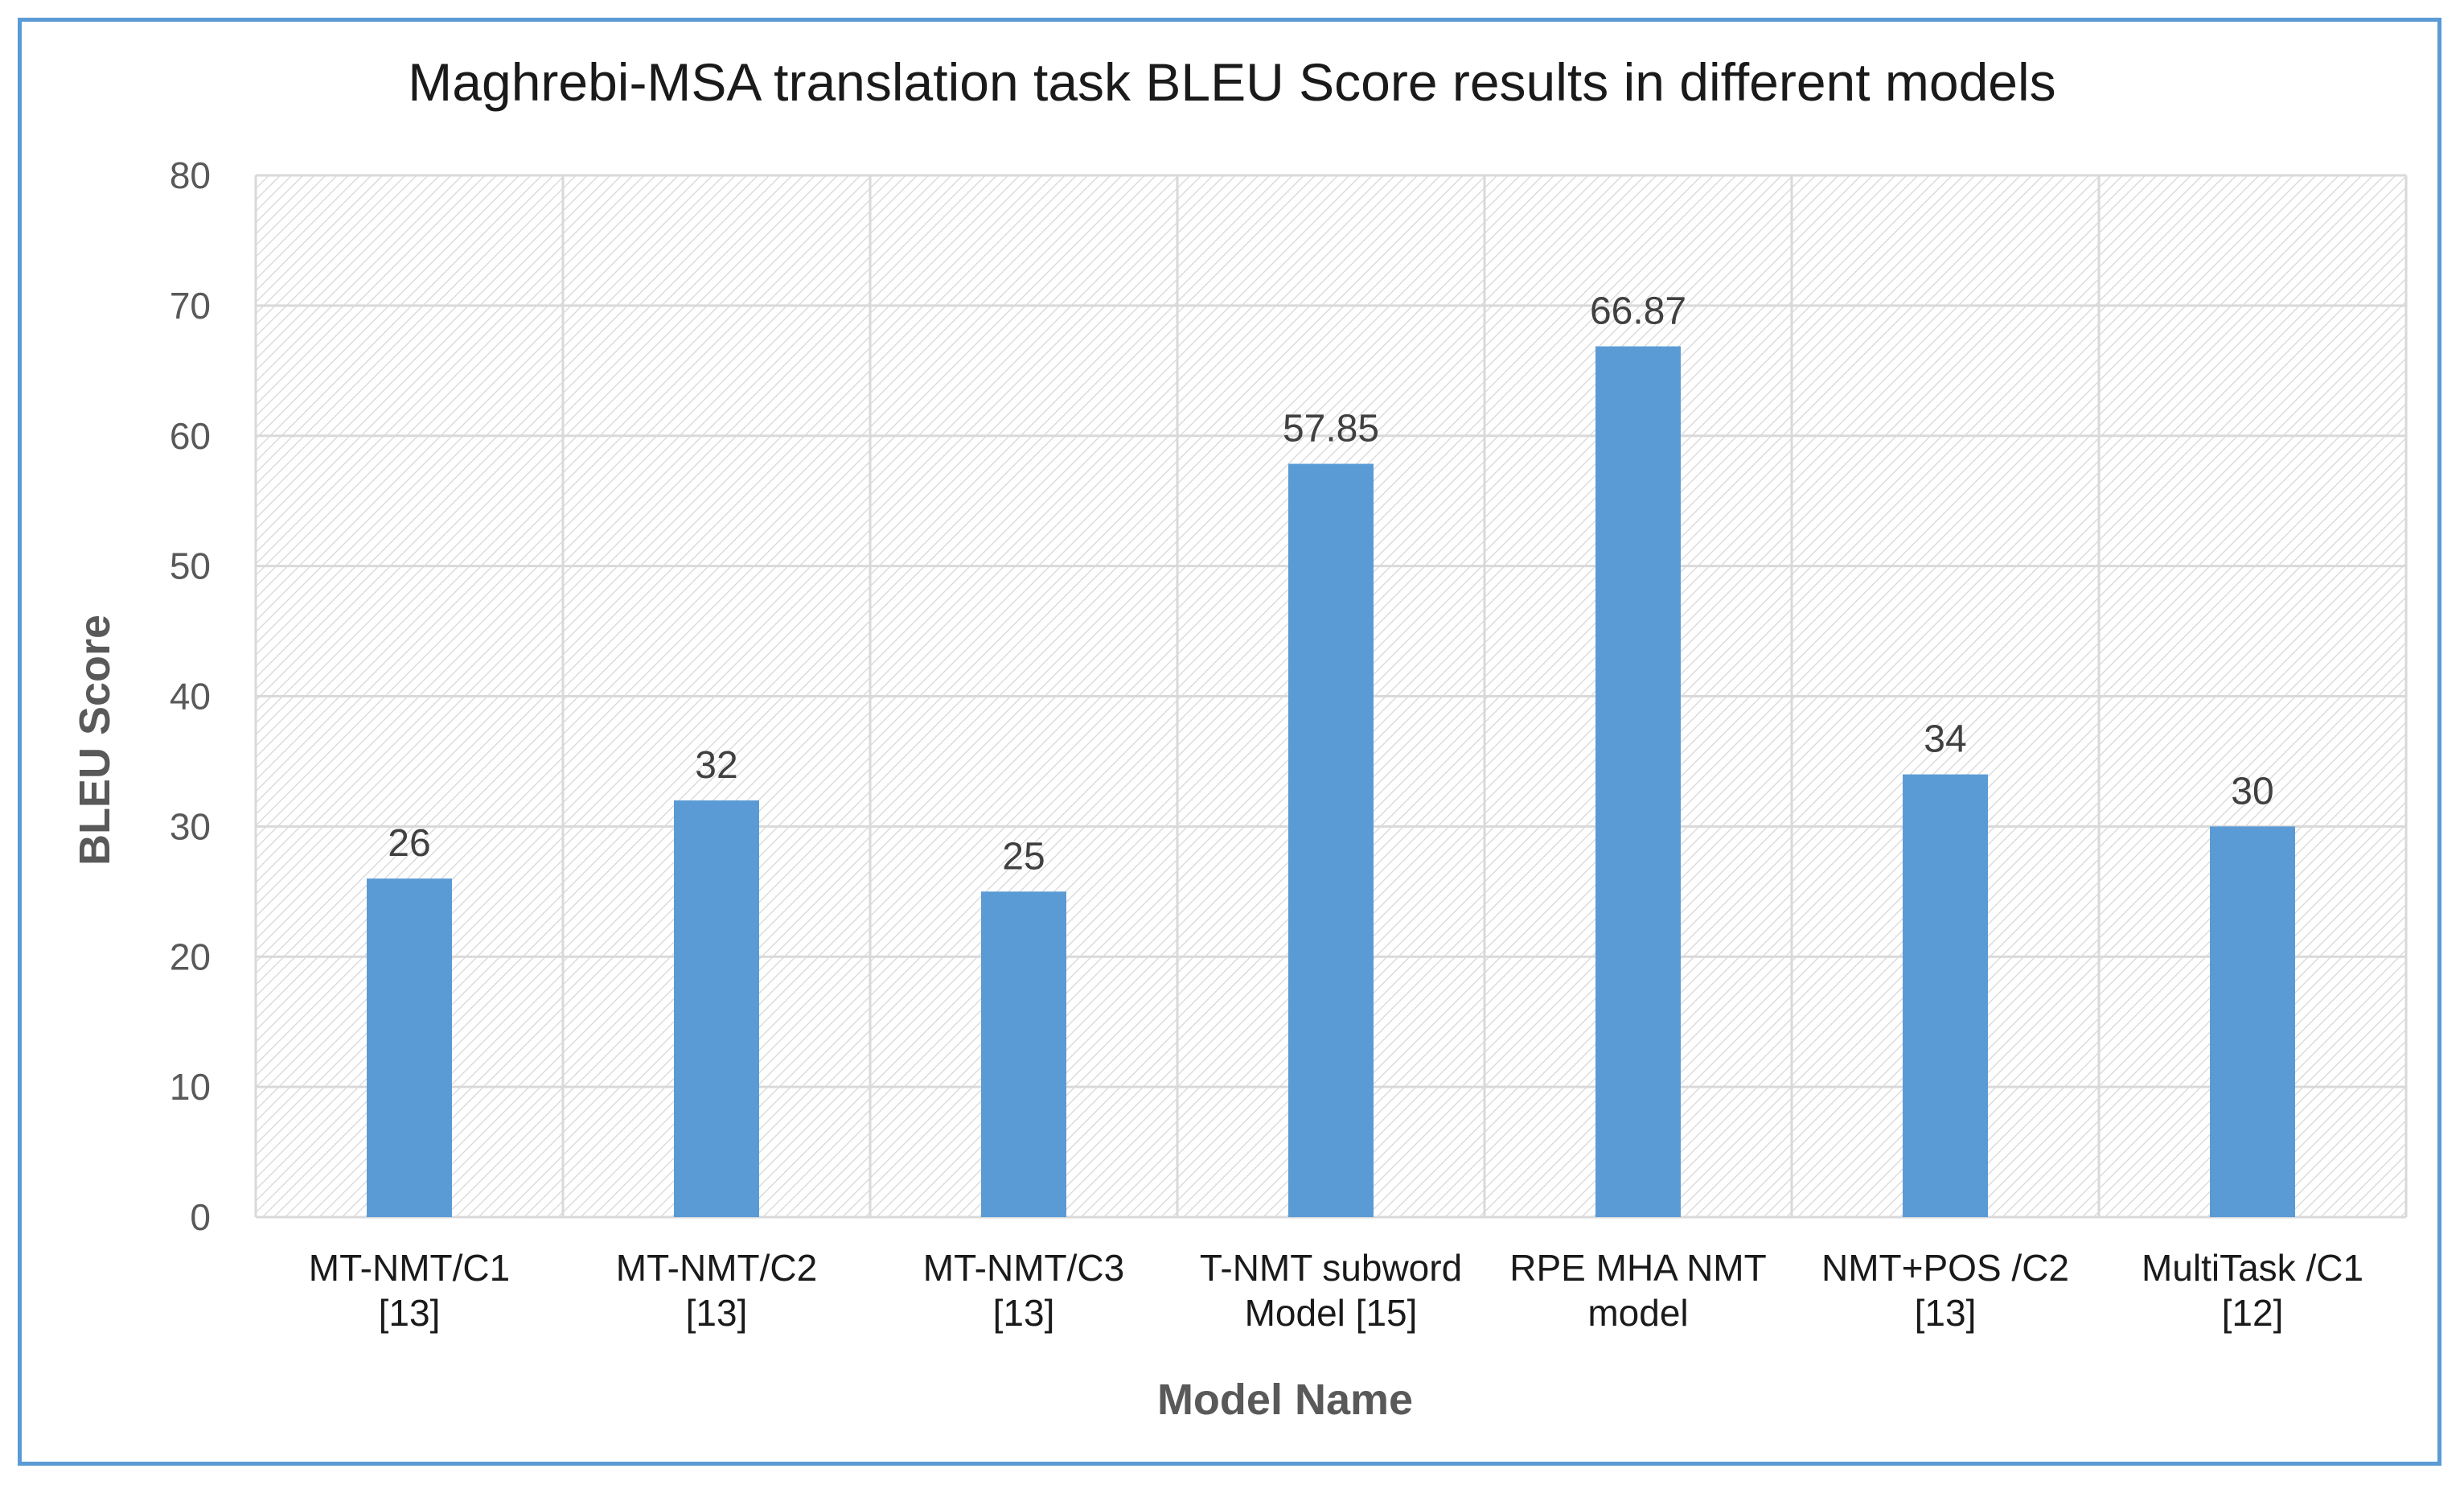  Describe the element at coordinates (190, 956) in the screenshot. I see `y-tick-label: 20` at that location.